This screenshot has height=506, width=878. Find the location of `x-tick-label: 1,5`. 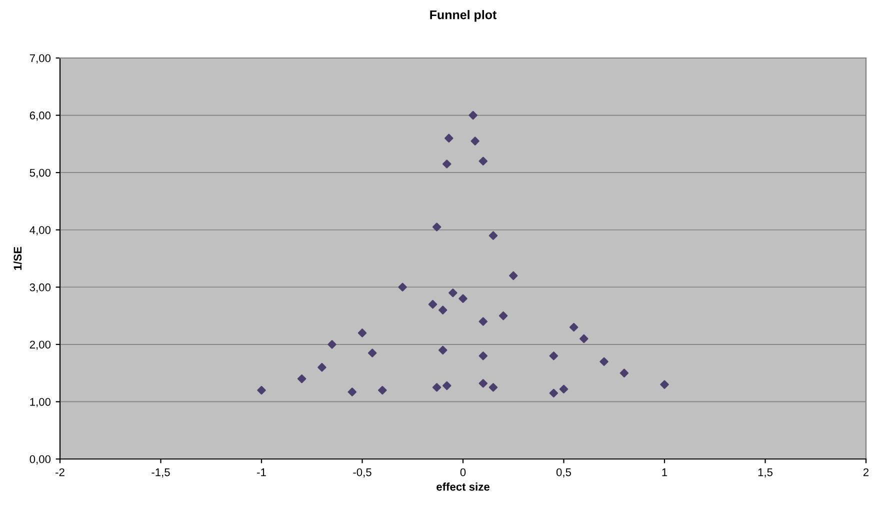

x-tick-label: 1,5 is located at coordinates (765, 473).